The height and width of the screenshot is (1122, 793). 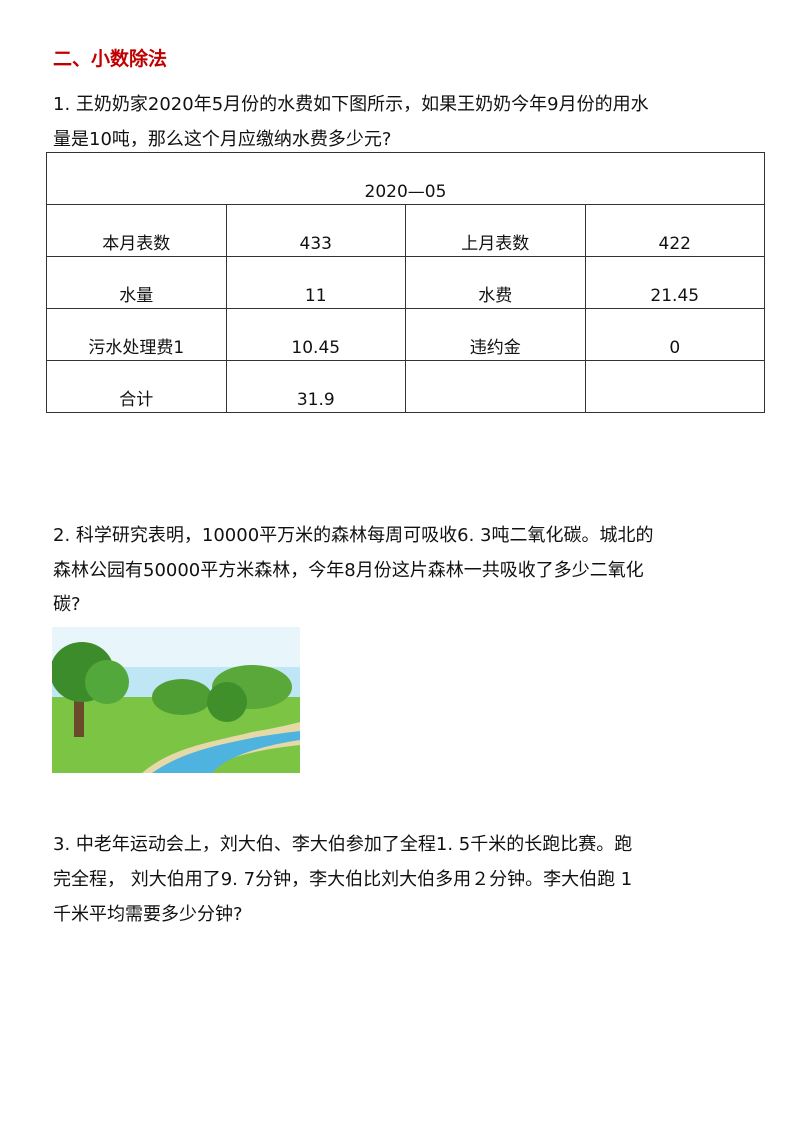 I want to click on question-1-line-2: 量是10吨，那么这个月应缴纳水费多少元?, so click(x=222, y=139).